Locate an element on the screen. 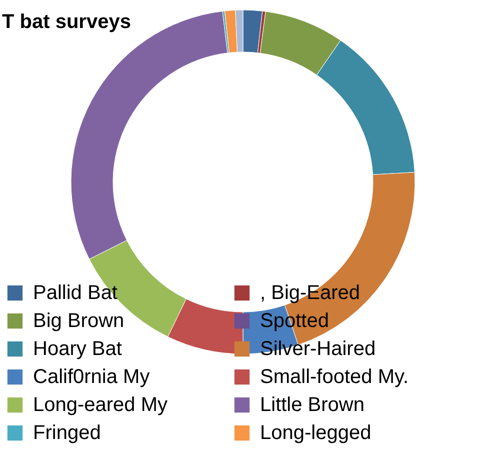  legend-label: Calif0rnia My is located at coordinates (91, 377).